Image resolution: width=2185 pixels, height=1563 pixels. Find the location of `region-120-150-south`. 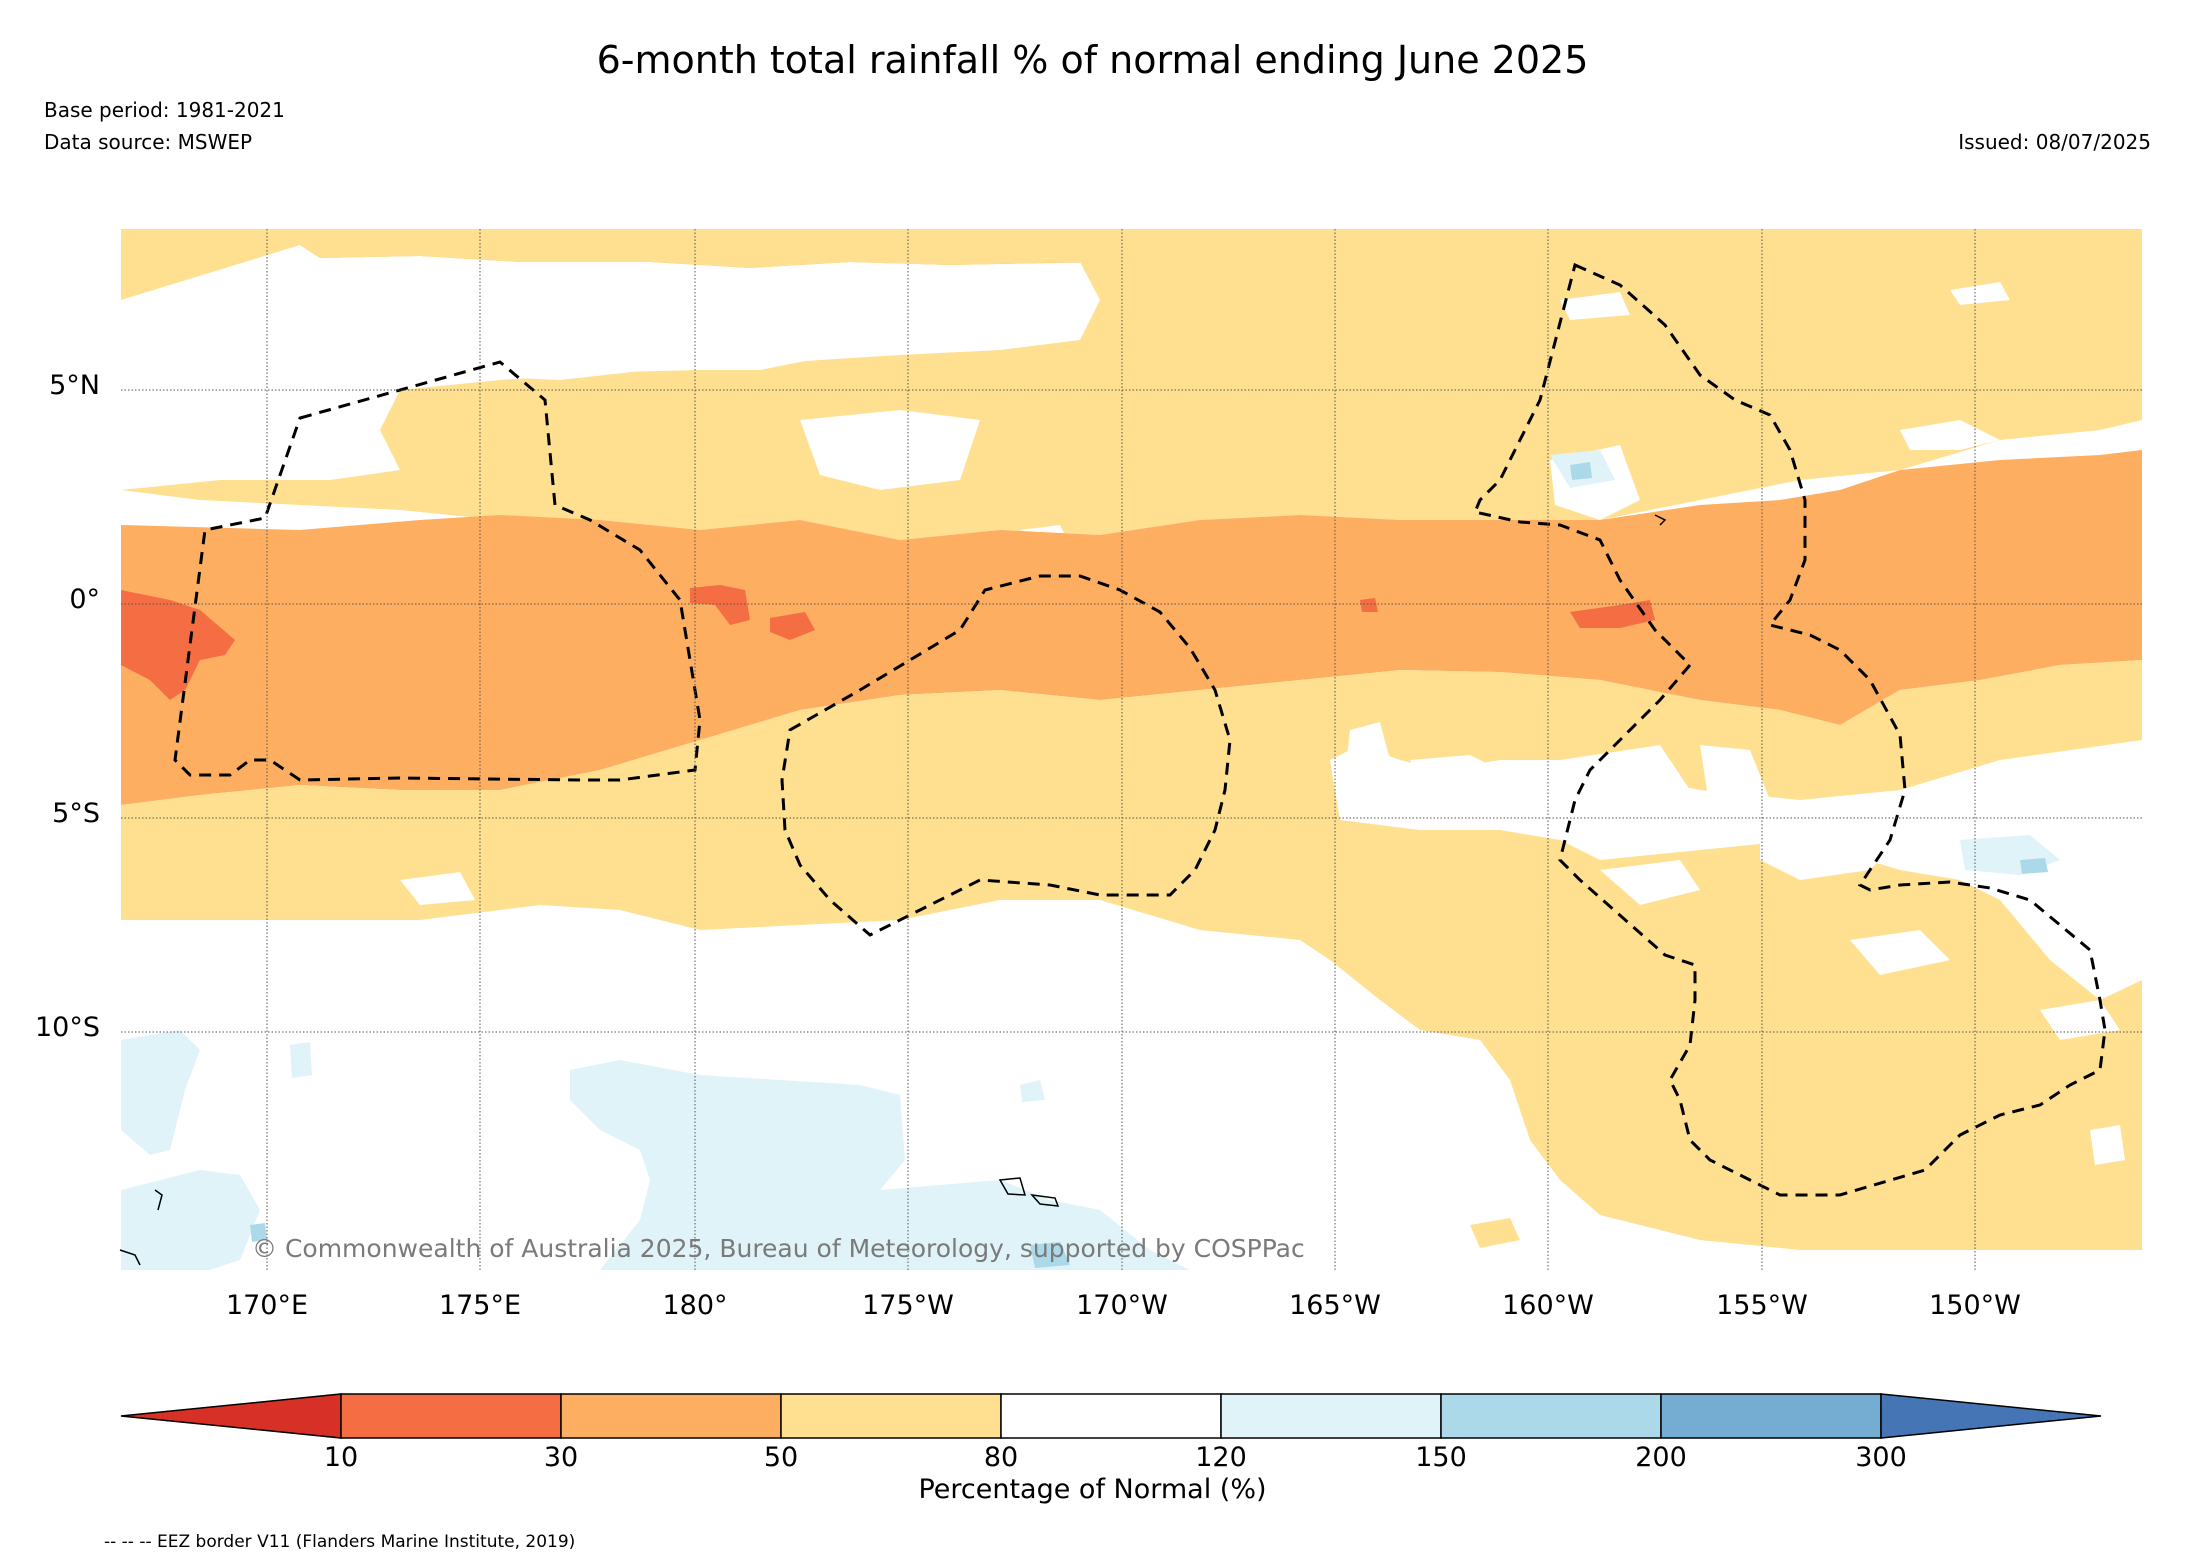

region-120-150-south is located at coordinates (880, 1165).